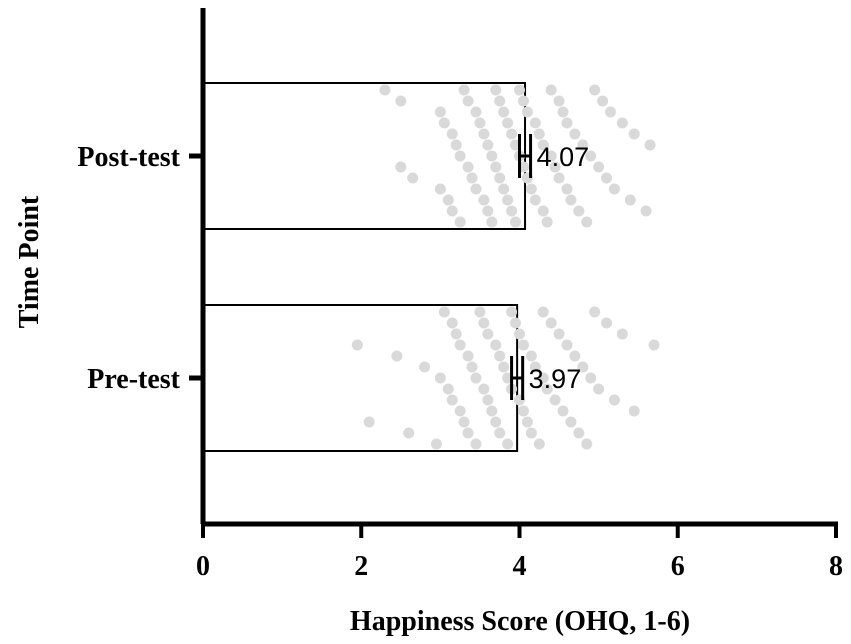  Describe the element at coordinates (559, 268) in the screenshot. I see `value-labels-layer: 4.07 3.97` at that location.